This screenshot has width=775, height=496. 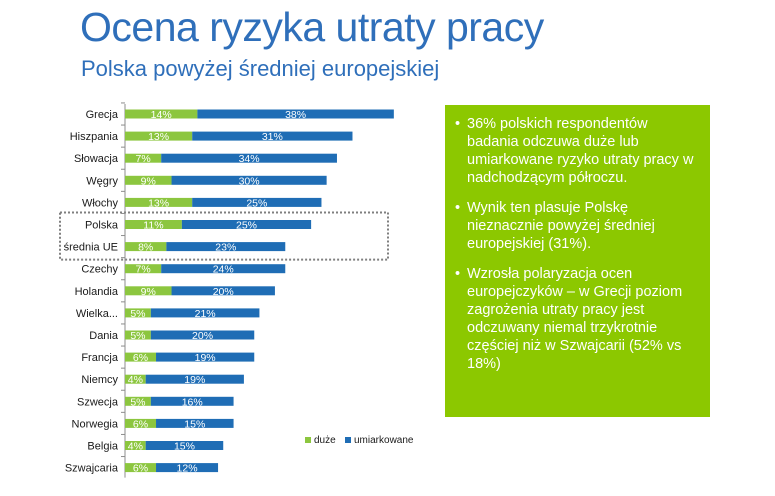 I want to click on data-label: 8%, so click(x=145, y=248).